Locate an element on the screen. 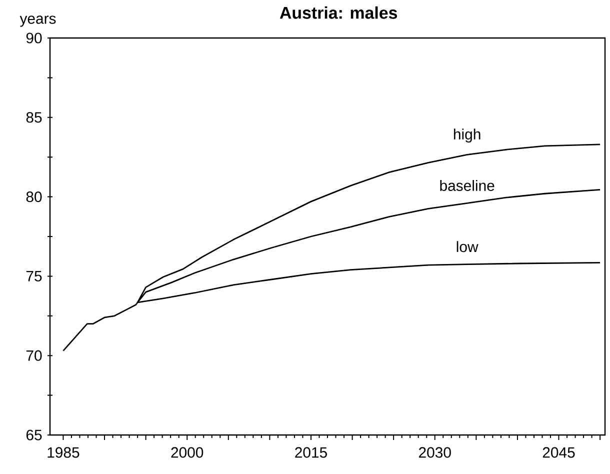  series-label: high is located at coordinates (467, 135).